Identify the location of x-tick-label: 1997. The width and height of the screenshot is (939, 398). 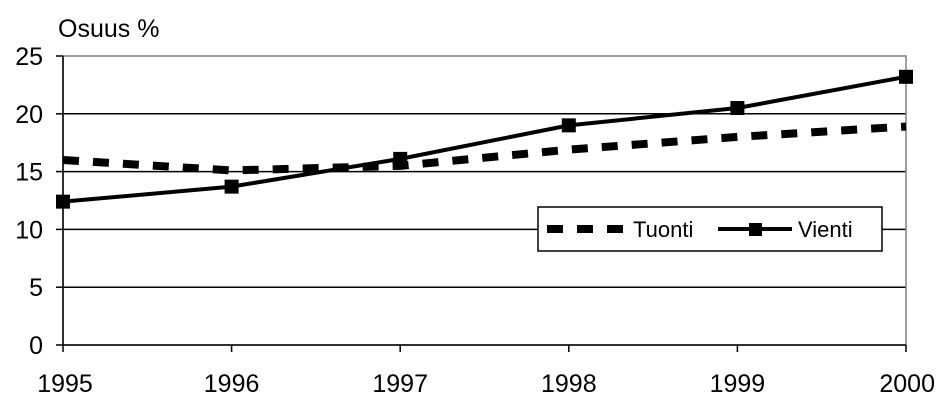
(400, 384).